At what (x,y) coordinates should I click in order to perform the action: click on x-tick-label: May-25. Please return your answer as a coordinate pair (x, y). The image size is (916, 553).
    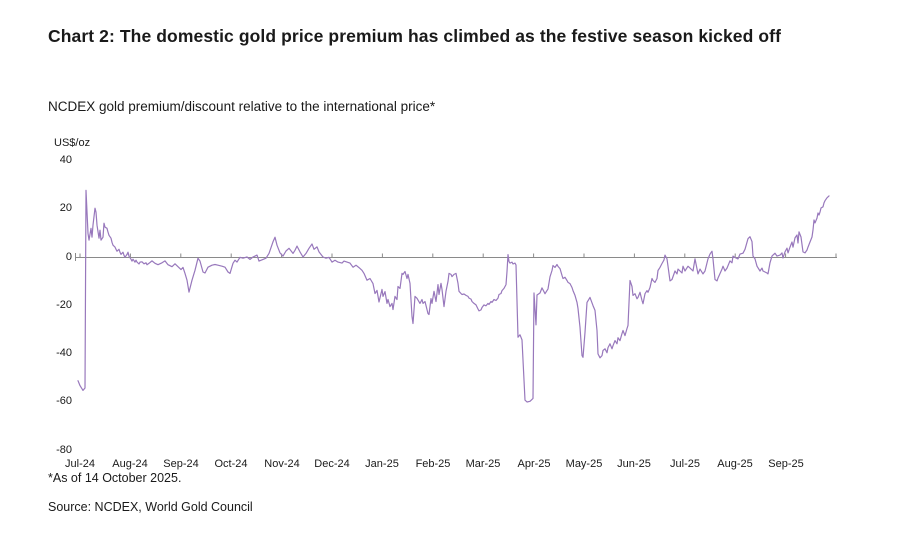
    Looking at the image, I should click on (584, 464).